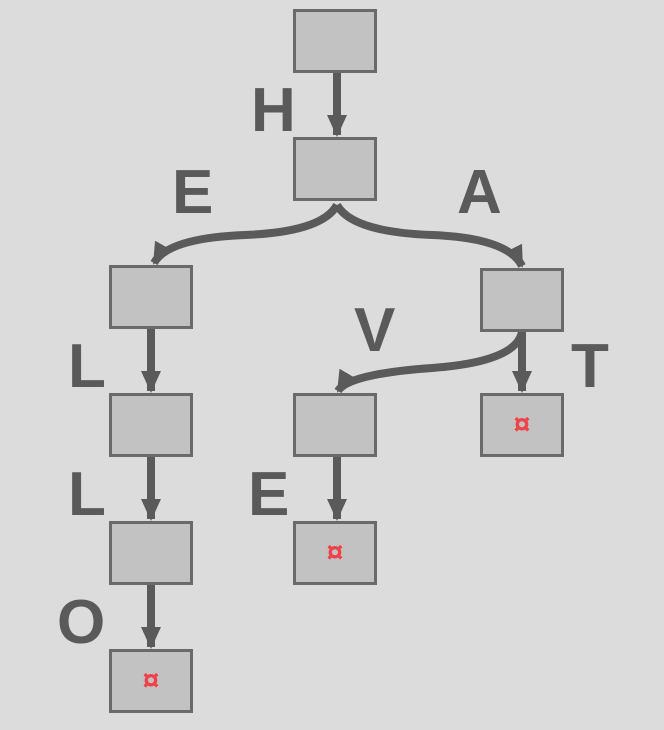 Image resolution: width=664 pixels, height=730 pixels. I want to click on edge-label-a: A, so click(479, 192).